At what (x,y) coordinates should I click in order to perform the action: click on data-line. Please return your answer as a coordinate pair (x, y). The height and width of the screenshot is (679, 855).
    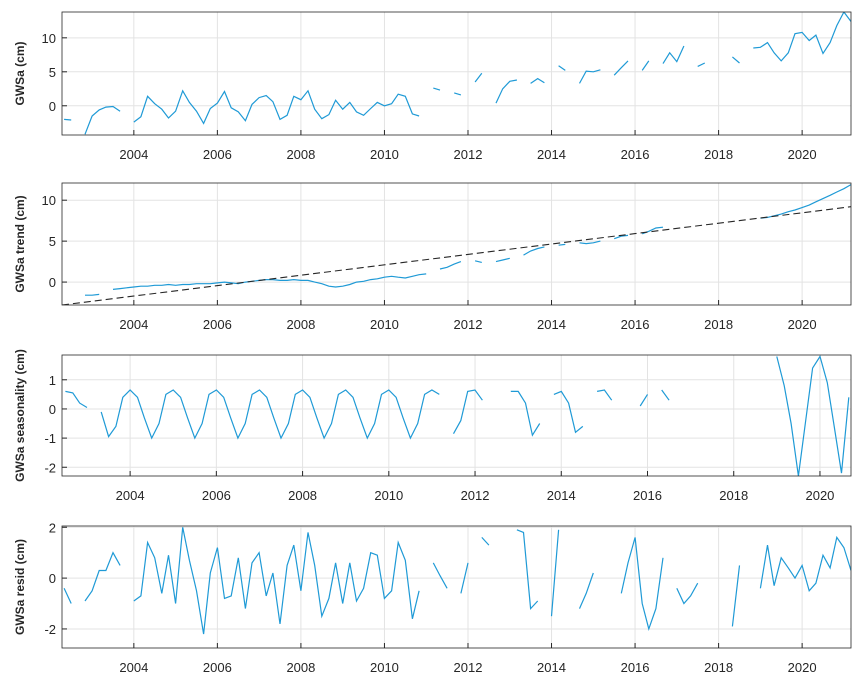
    Looking at the image, I should click on (457, 581).